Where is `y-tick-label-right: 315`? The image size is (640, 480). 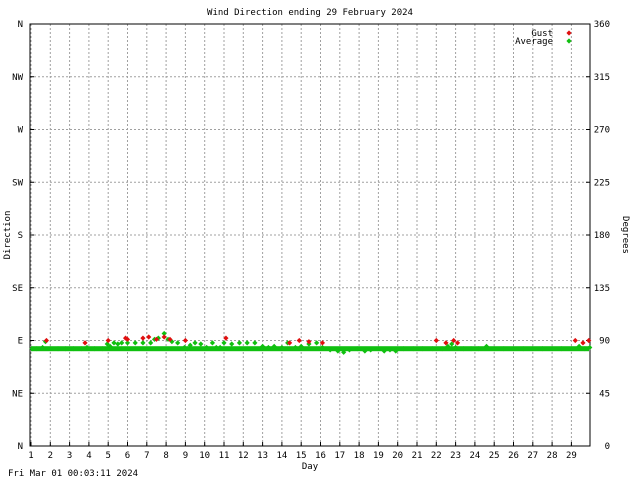
y-tick-label-right: 315 is located at coordinates (602, 78).